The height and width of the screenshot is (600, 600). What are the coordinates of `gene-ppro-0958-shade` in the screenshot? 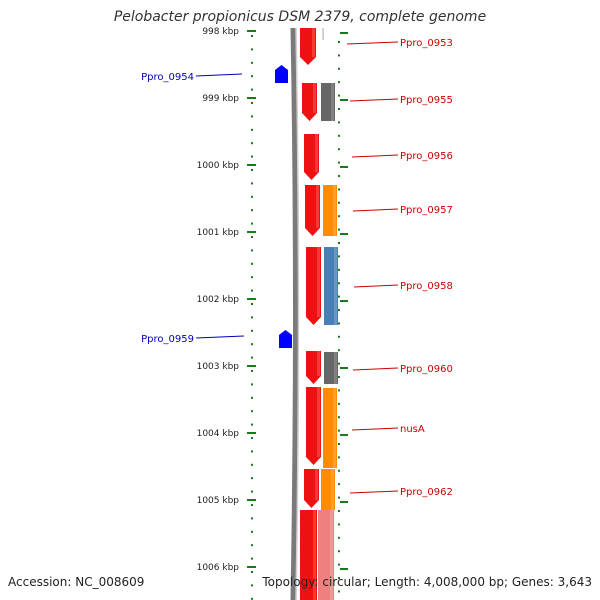 It's located at (318, 282).